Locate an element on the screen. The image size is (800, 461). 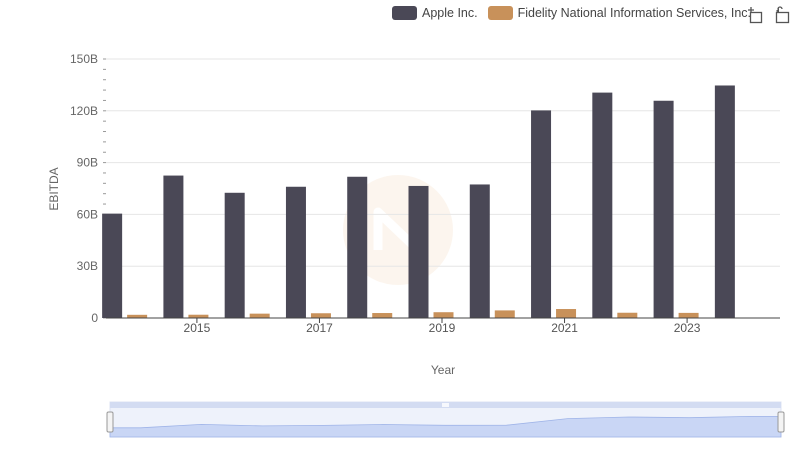
zoom-in-icon is located at coordinates (755, 15).